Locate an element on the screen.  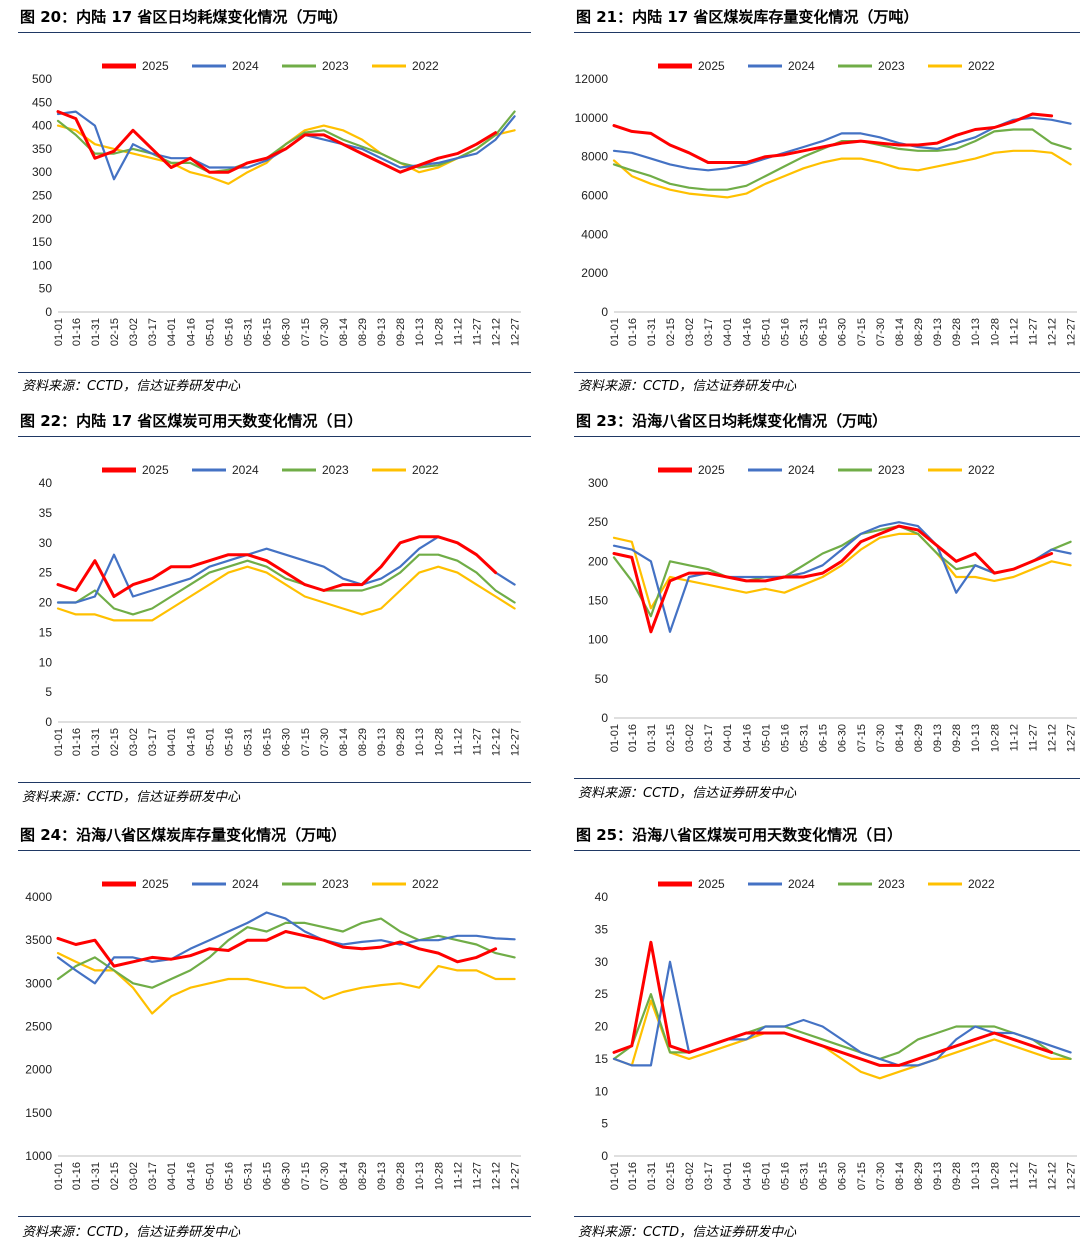
y-tick-label: 100 is located at coordinates (598, 640).